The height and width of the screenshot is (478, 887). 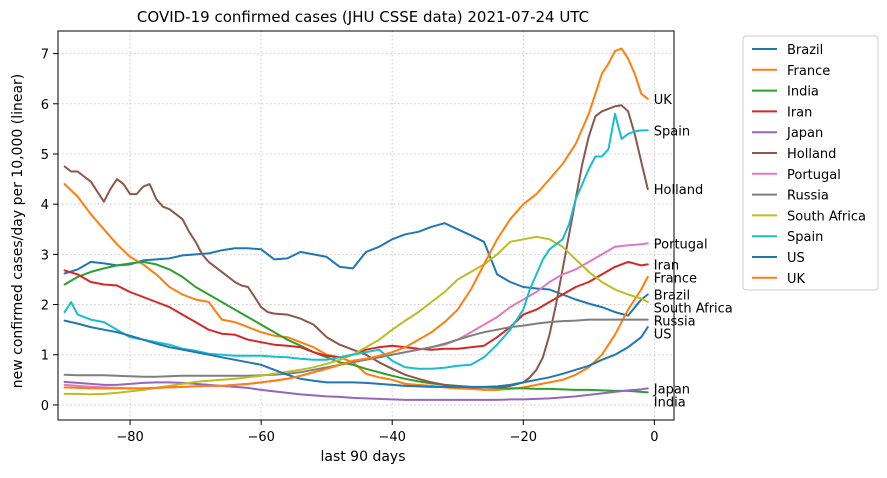 I want to click on end-label-france: France, so click(x=675, y=278).